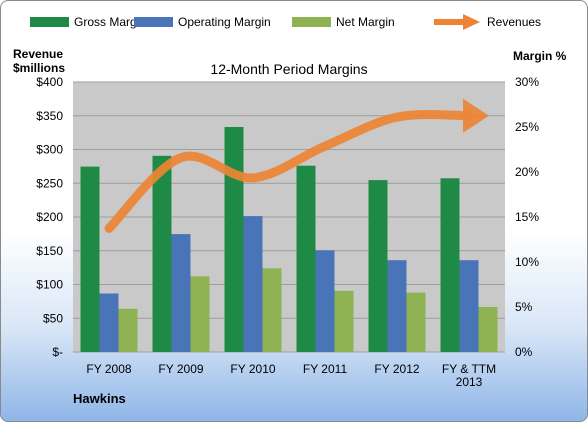 Image resolution: width=588 pixels, height=422 pixels. What do you see at coordinates (527, 127) in the screenshot?
I see `right-tick-label: 25%` at bounding box center [527, 127].